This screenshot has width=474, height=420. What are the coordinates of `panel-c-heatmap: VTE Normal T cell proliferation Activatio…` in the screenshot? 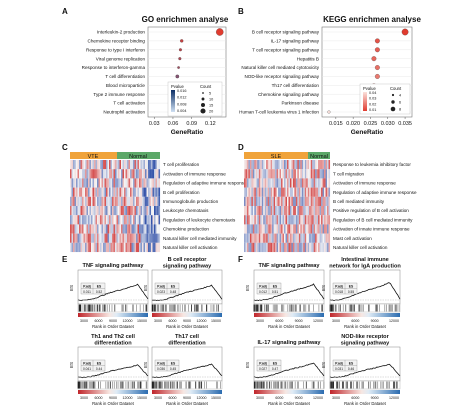 It's located at (158, 202).